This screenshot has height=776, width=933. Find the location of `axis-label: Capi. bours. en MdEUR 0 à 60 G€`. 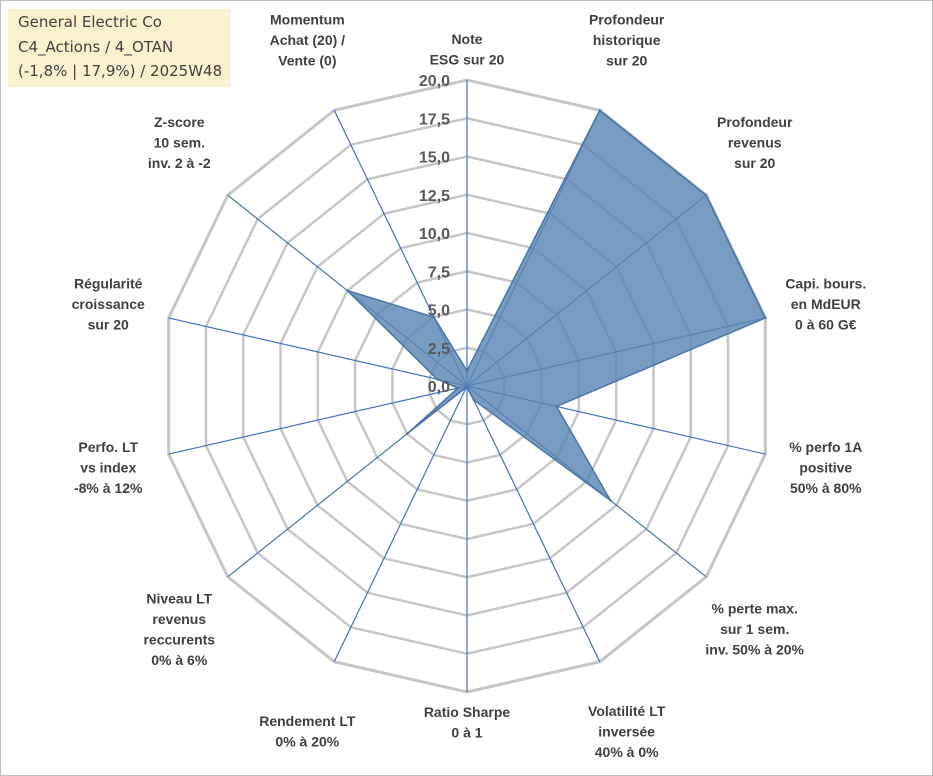

axis-label: Capi. bours. en MdEUR 0 à 60 G€ is located at coordinates (825, 303).